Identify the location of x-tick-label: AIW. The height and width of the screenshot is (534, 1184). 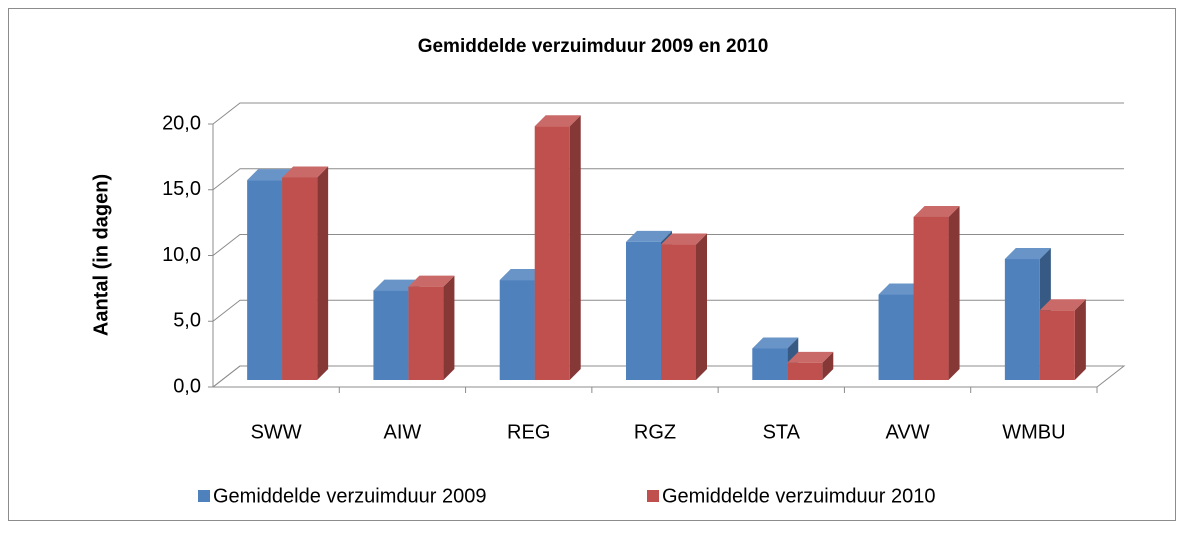
(403, 432).